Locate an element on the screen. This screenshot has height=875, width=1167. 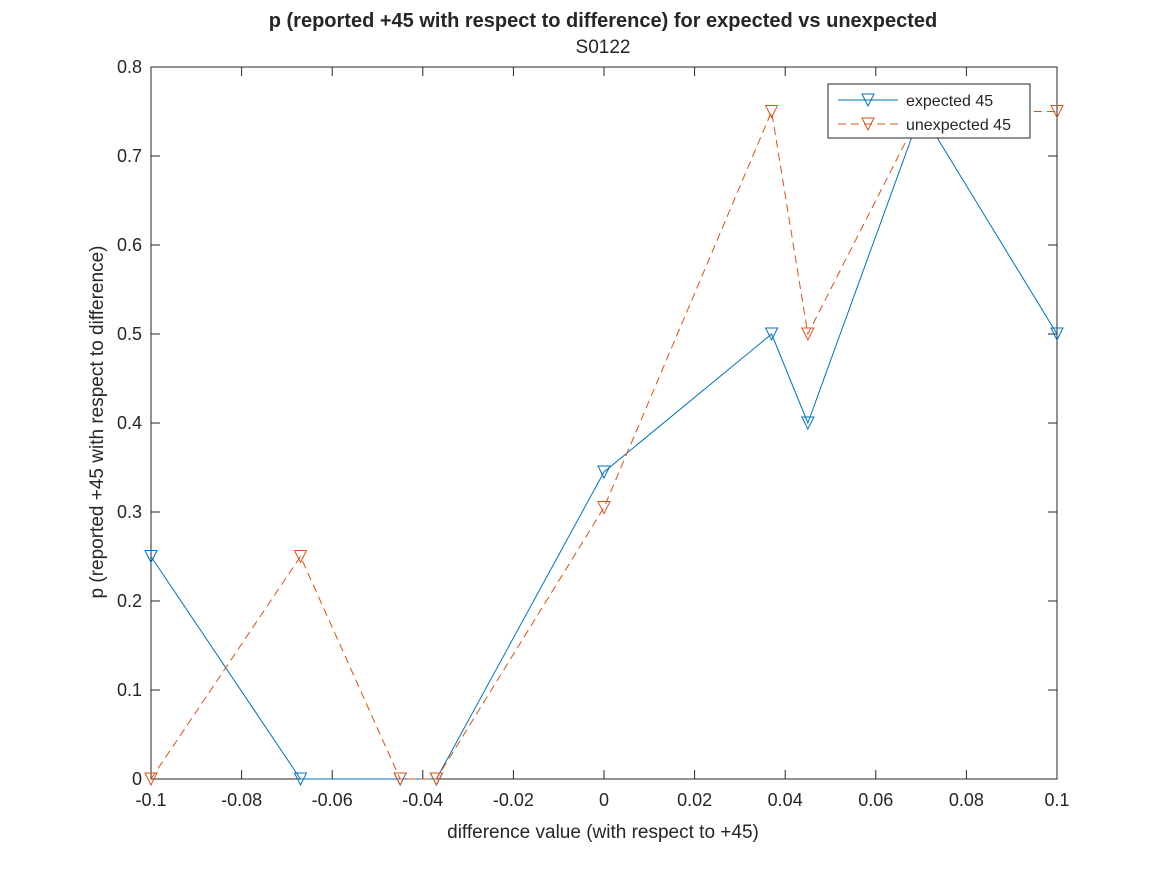
x-tick-label: 0.04 is located at coordinates (785, 800).